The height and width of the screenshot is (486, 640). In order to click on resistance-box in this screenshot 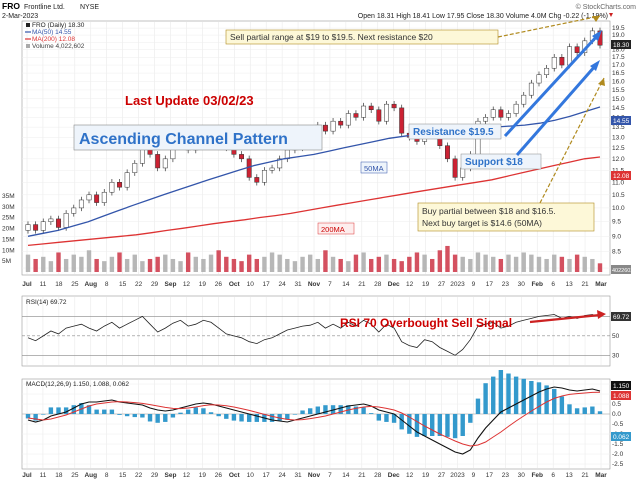, I will do `click(455, 131)`.